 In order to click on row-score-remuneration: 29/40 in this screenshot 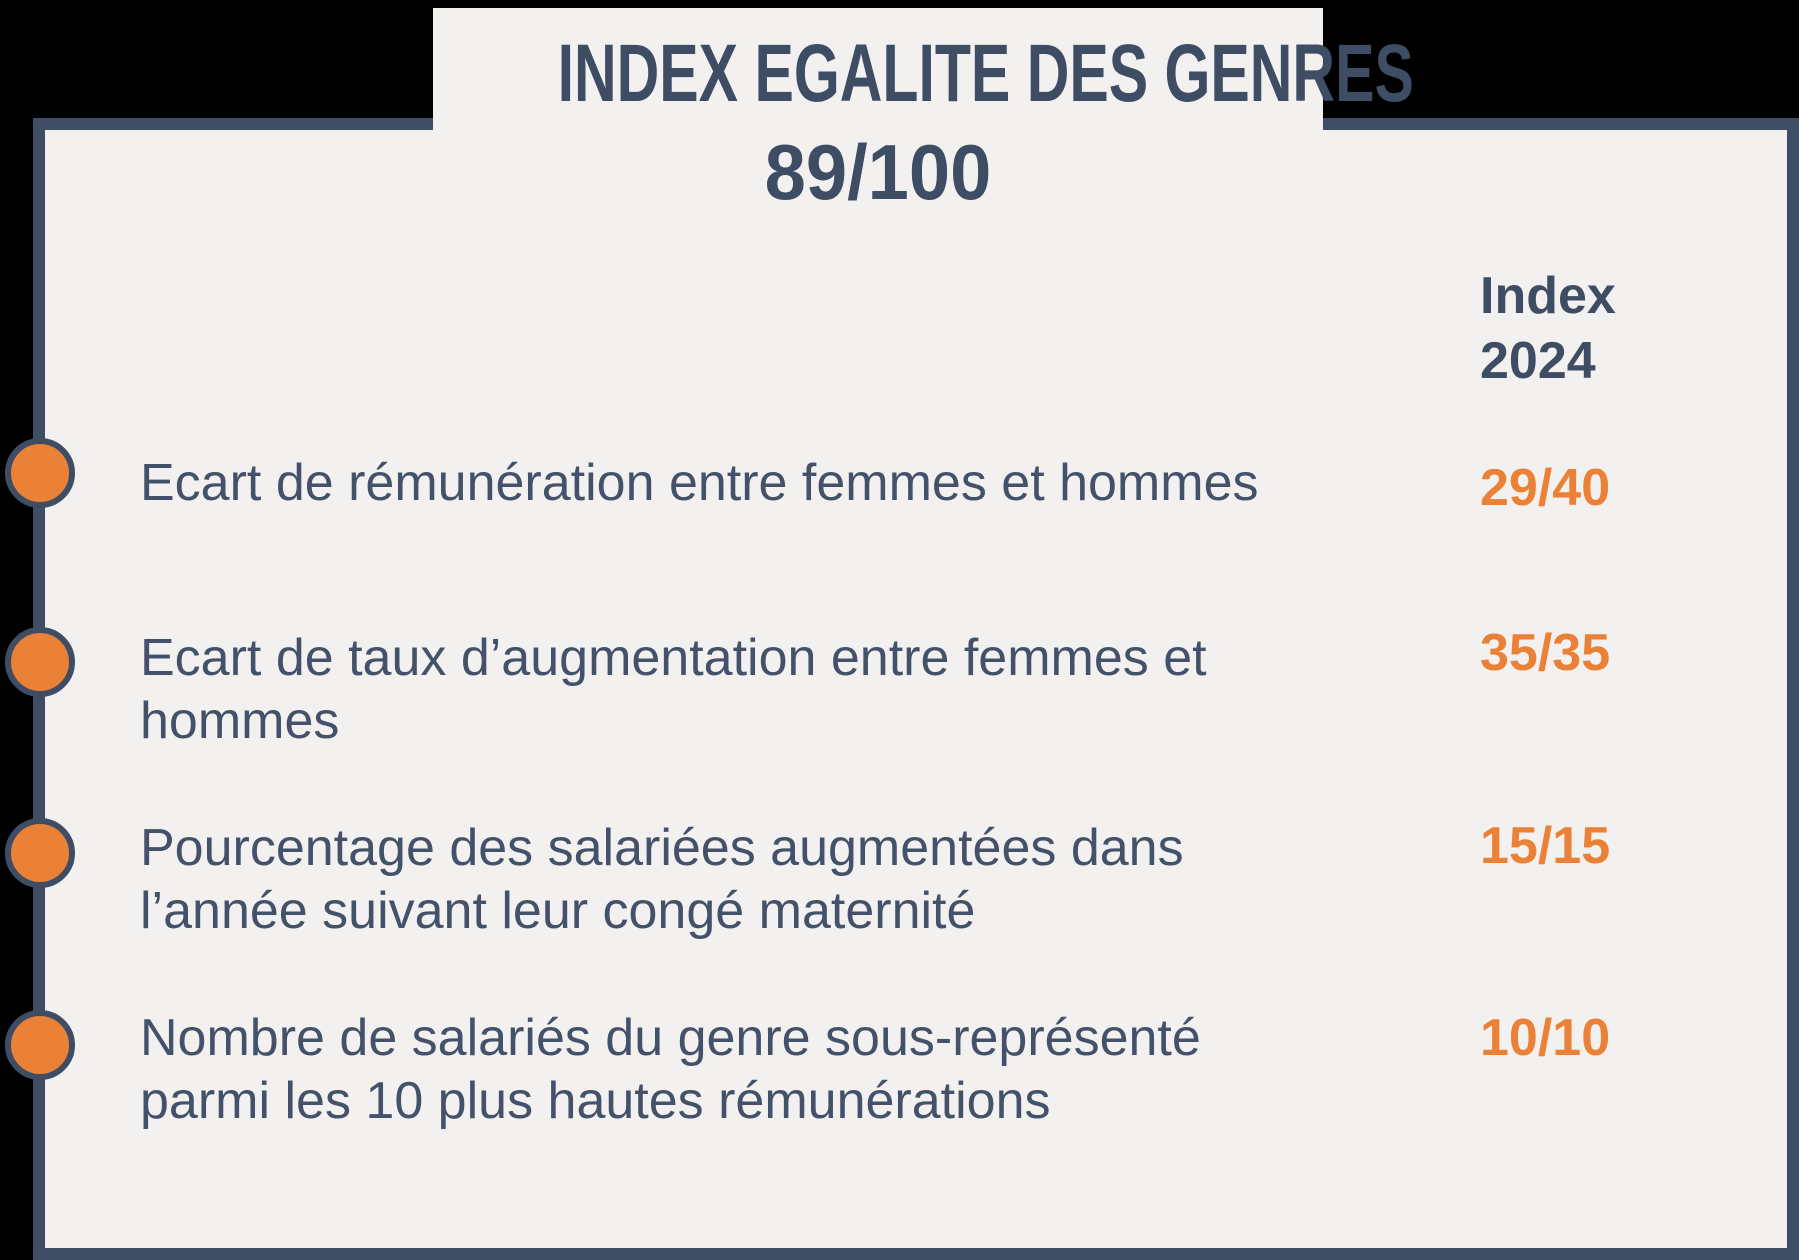, I will do `click(1545, 488)`.